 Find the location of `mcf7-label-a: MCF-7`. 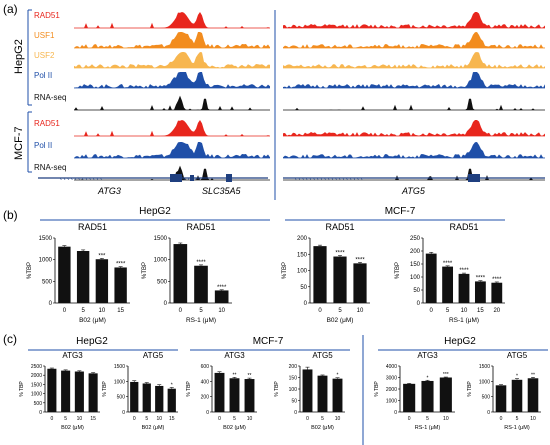

mcf7-label-a: MCF-7 is located at coordinates (19, 143).